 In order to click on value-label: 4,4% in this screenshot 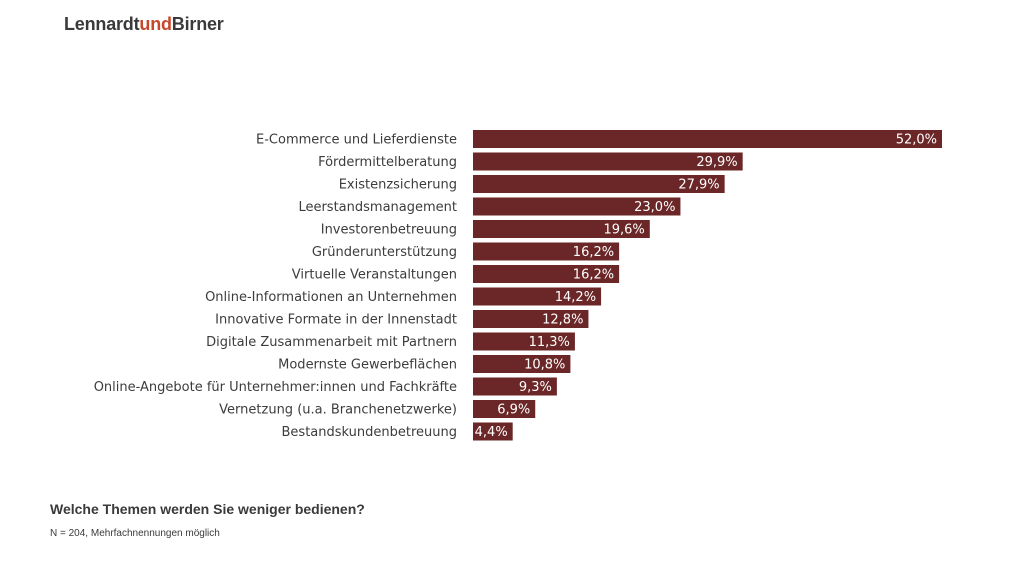, I will do `click(491, 432)`.